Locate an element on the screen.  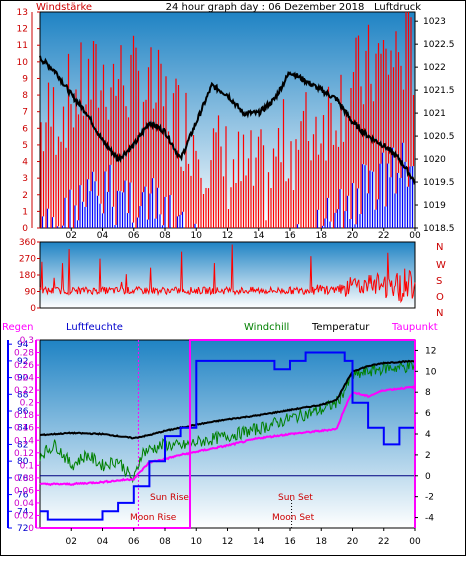
sun-set-label: Sun Set is located at coordinates (295, 498).